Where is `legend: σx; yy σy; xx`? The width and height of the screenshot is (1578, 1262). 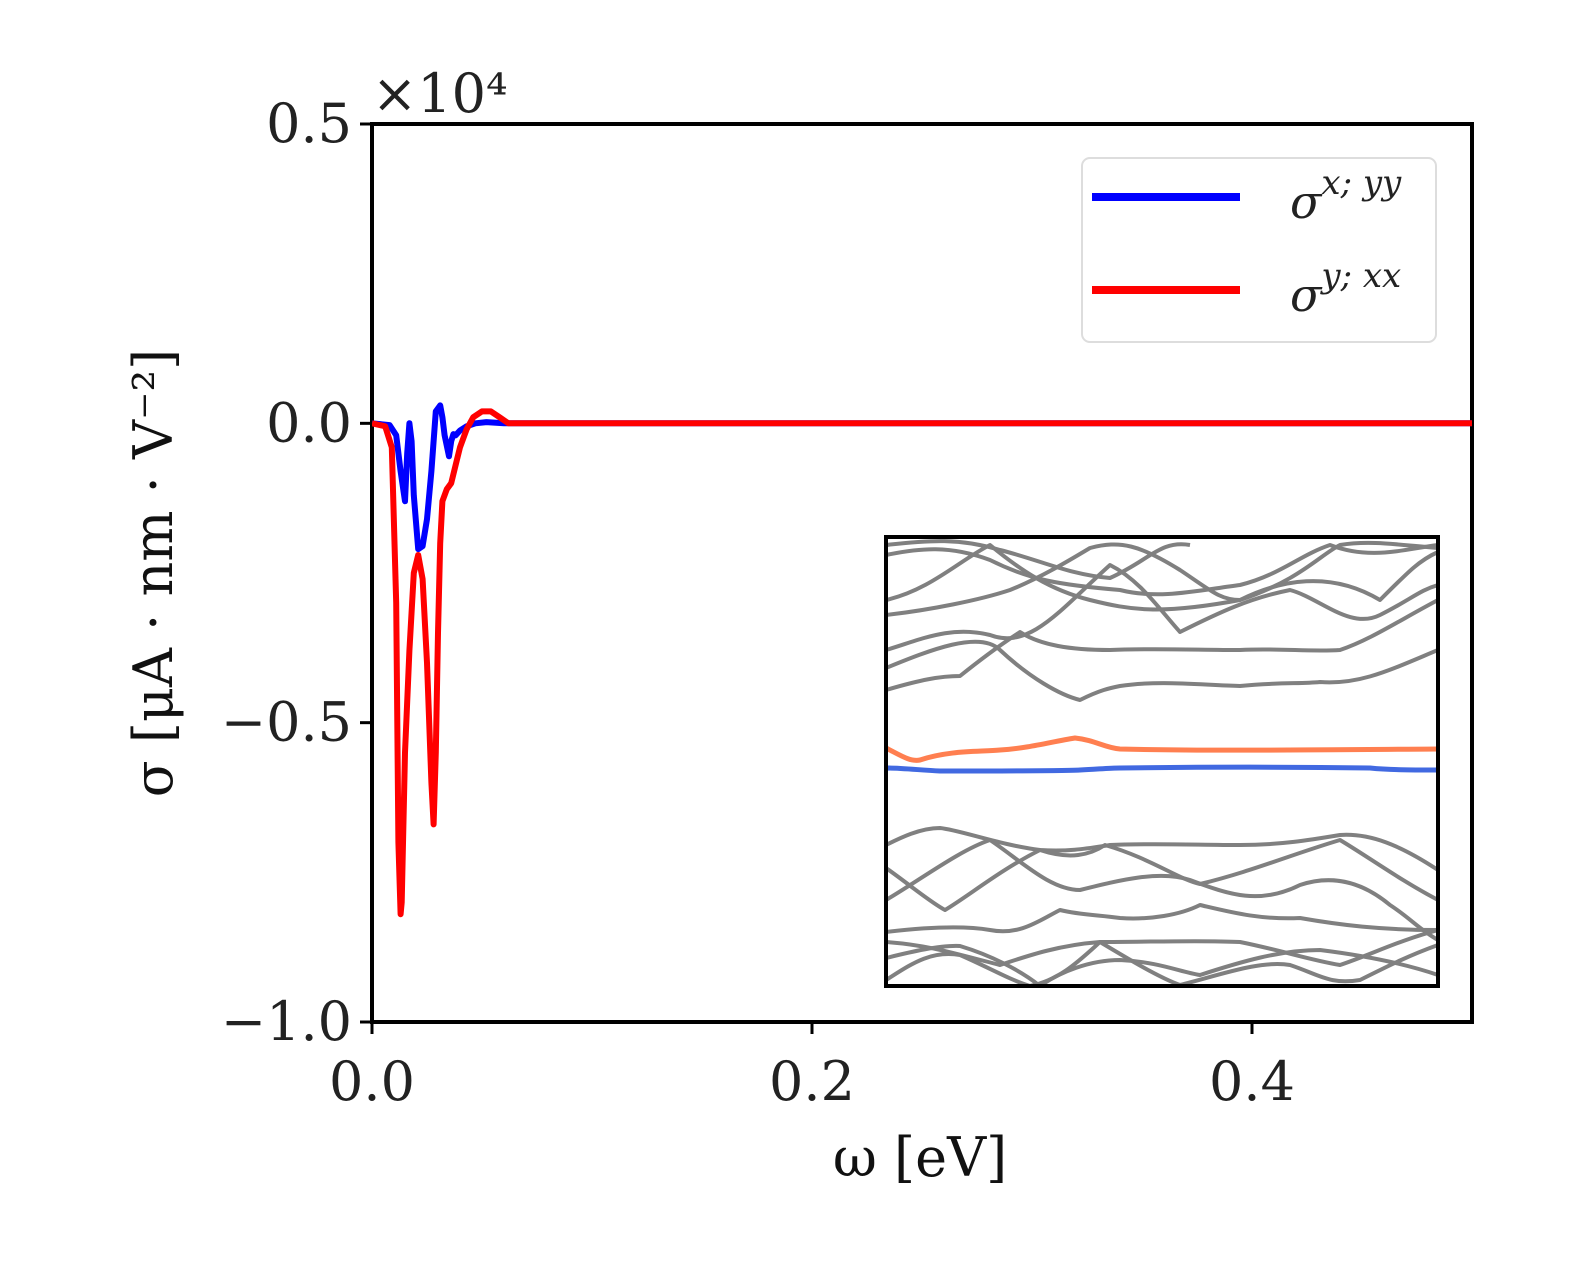 legend: σx; yy σy; xx is located at coordinates (1259, 250).